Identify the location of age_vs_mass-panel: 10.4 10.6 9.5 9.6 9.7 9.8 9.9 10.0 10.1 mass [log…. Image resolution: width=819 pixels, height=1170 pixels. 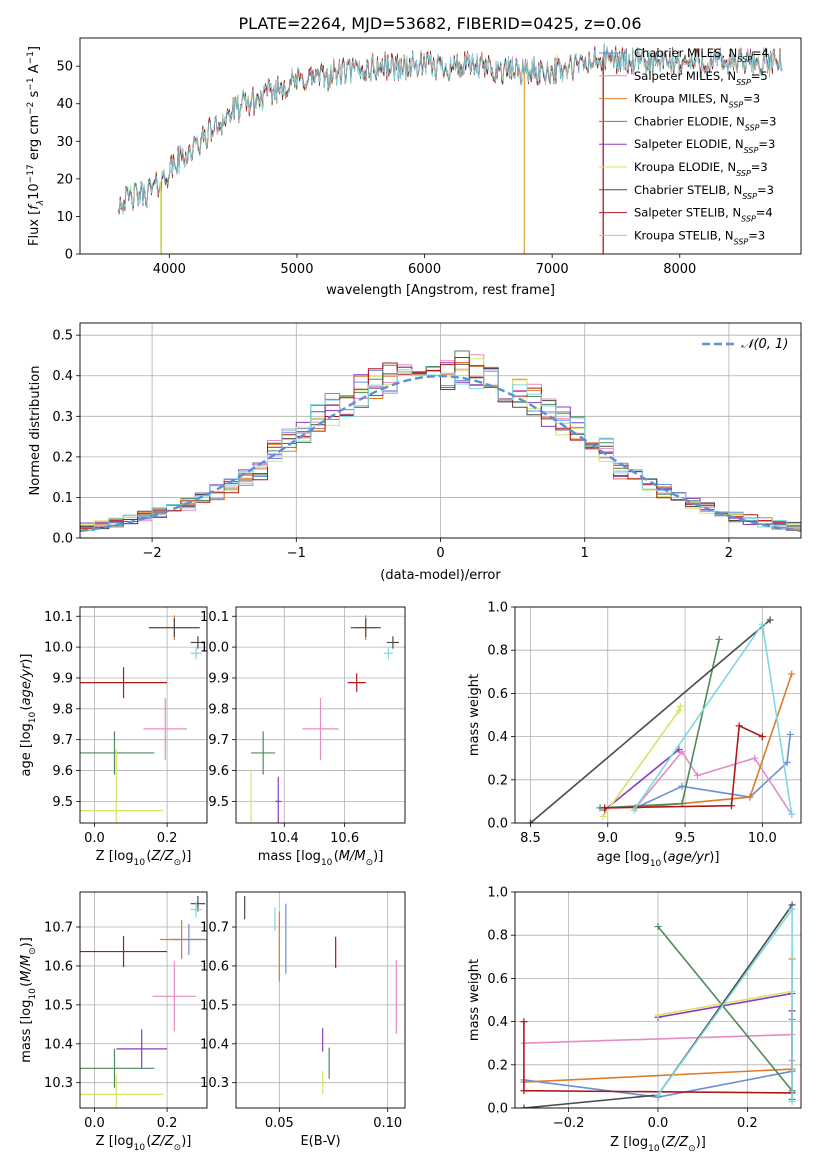
(303, 737).